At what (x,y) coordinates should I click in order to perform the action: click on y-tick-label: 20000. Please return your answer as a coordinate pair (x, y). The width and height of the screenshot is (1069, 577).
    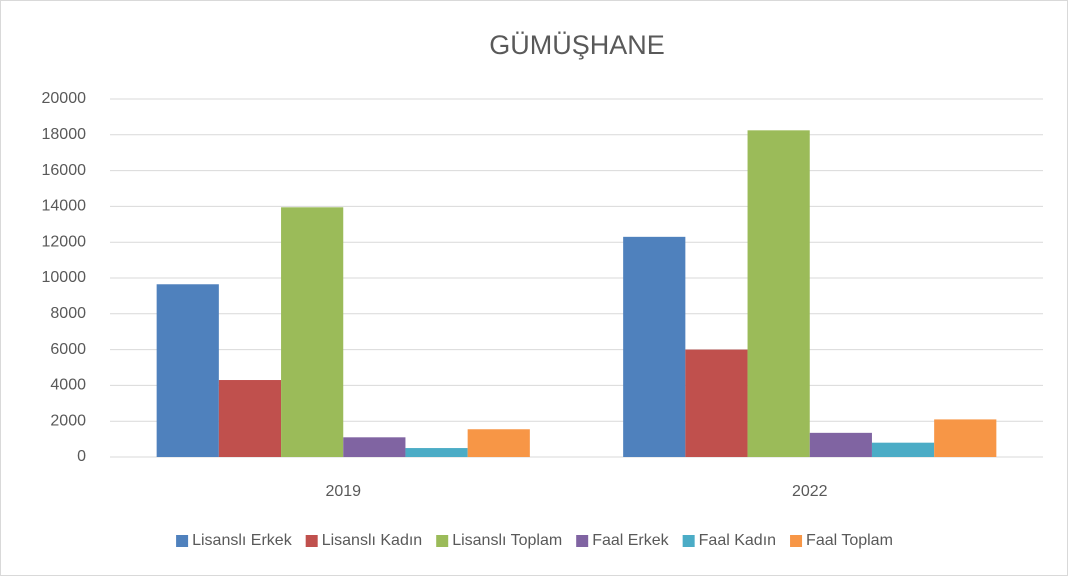
    Looking at the image, I should click on (64, 98).